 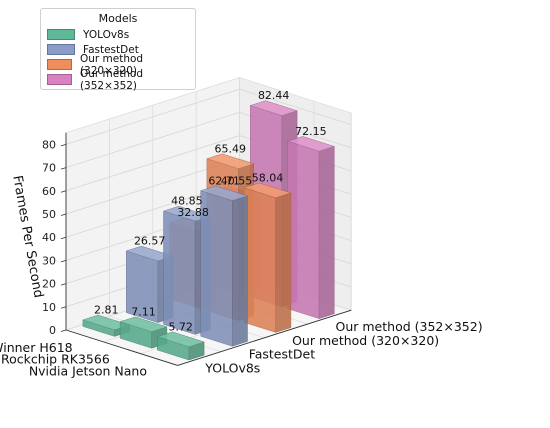 What do you see at coordinates (55, 359) in the screenshot?
I see `device-label: Rockchip RK3566` at bounding box center [55, 359].